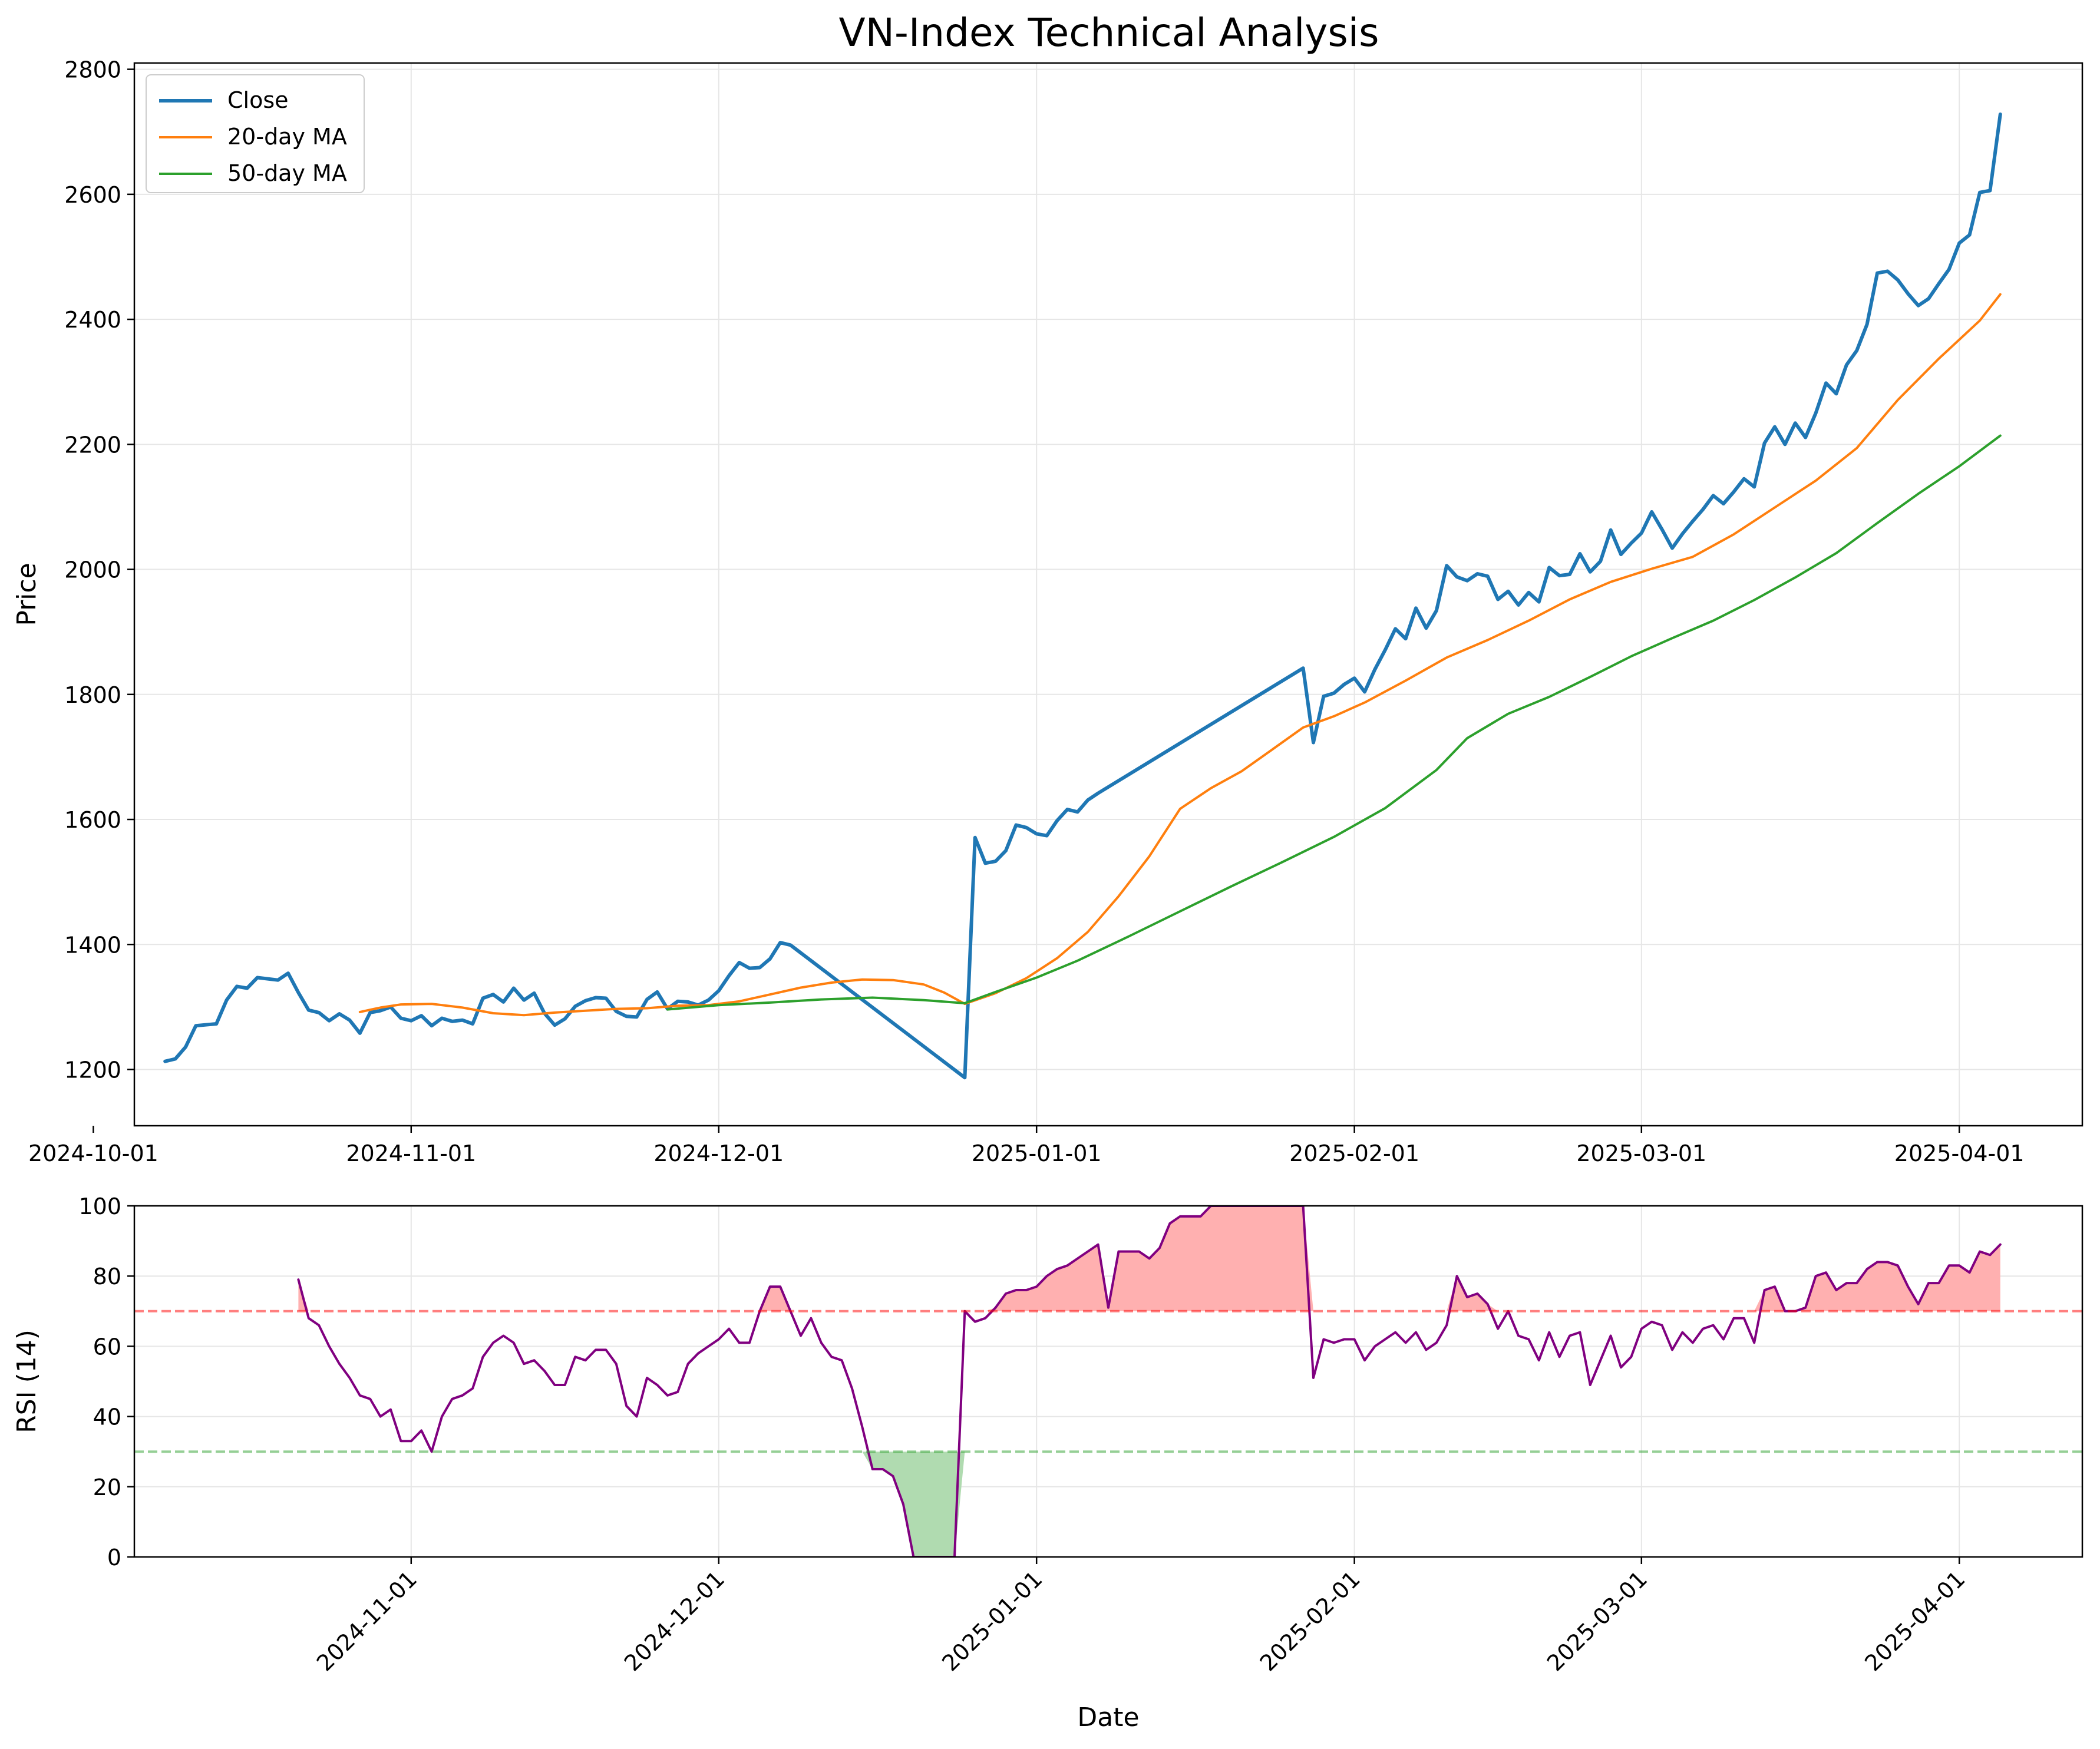 The width and height of the screenshot is (2100, 1749). I want to click on y-tick-label: 0, so click(114, 1558).